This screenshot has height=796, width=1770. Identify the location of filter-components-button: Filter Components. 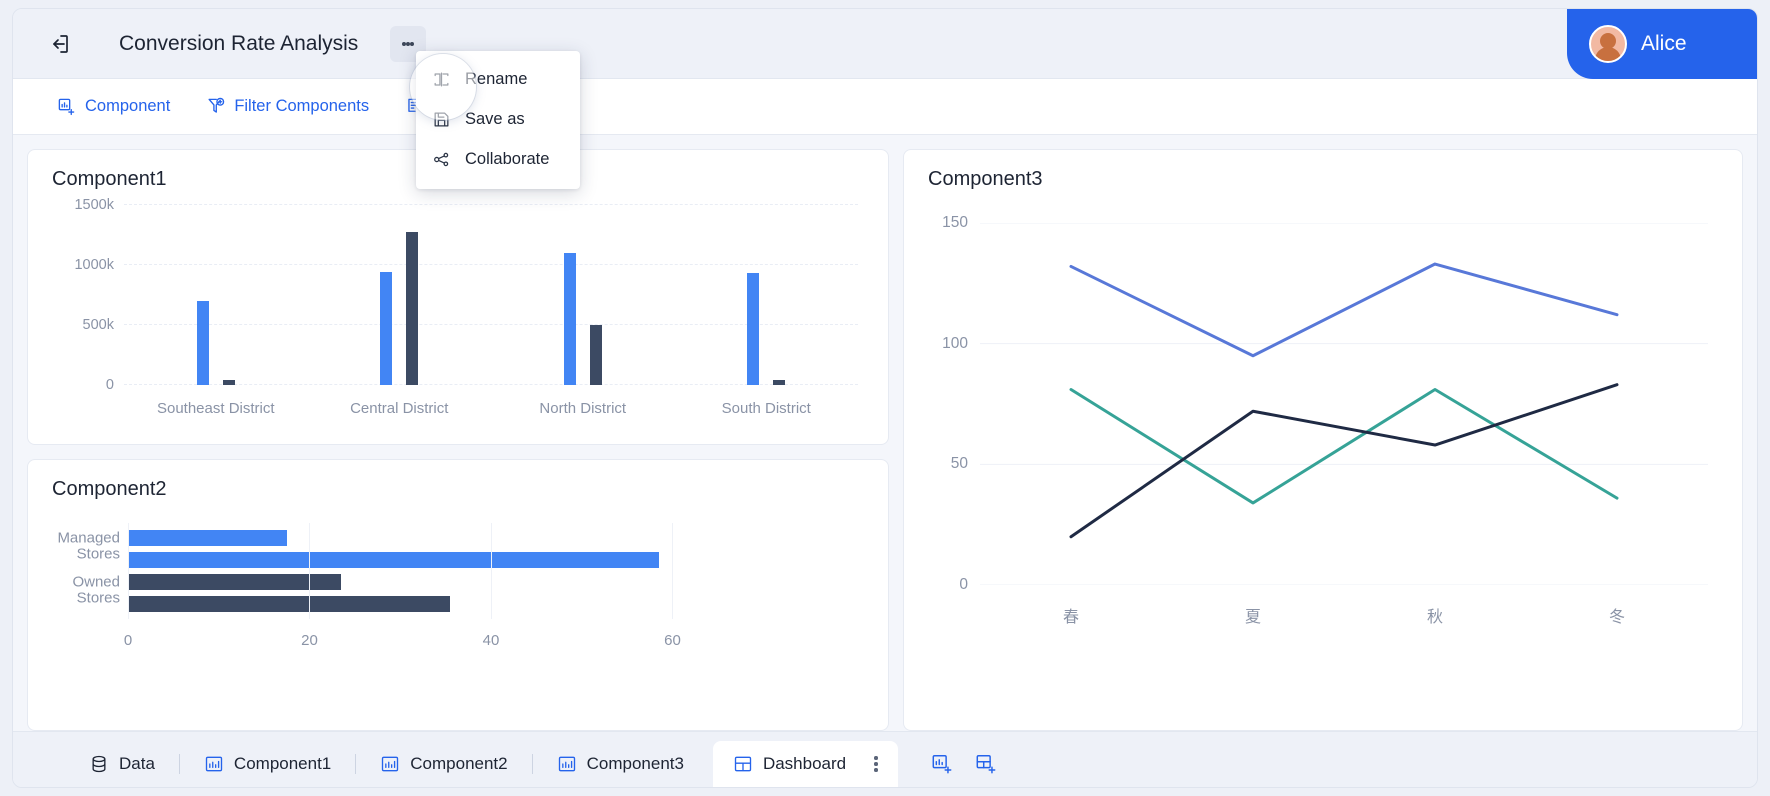
(287, 107).